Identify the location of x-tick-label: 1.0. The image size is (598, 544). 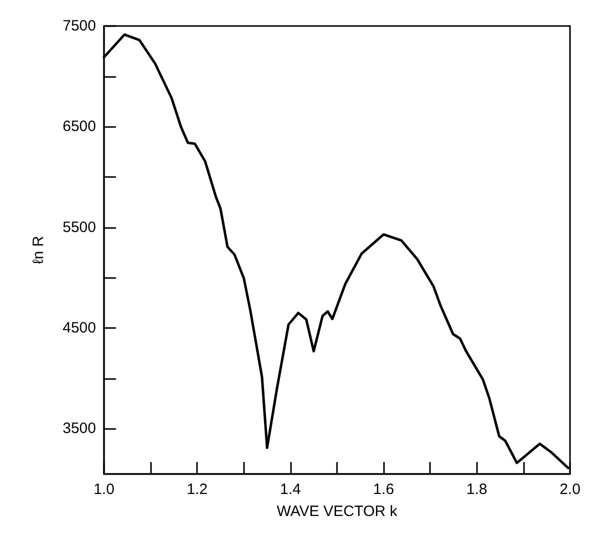
(104, 489).